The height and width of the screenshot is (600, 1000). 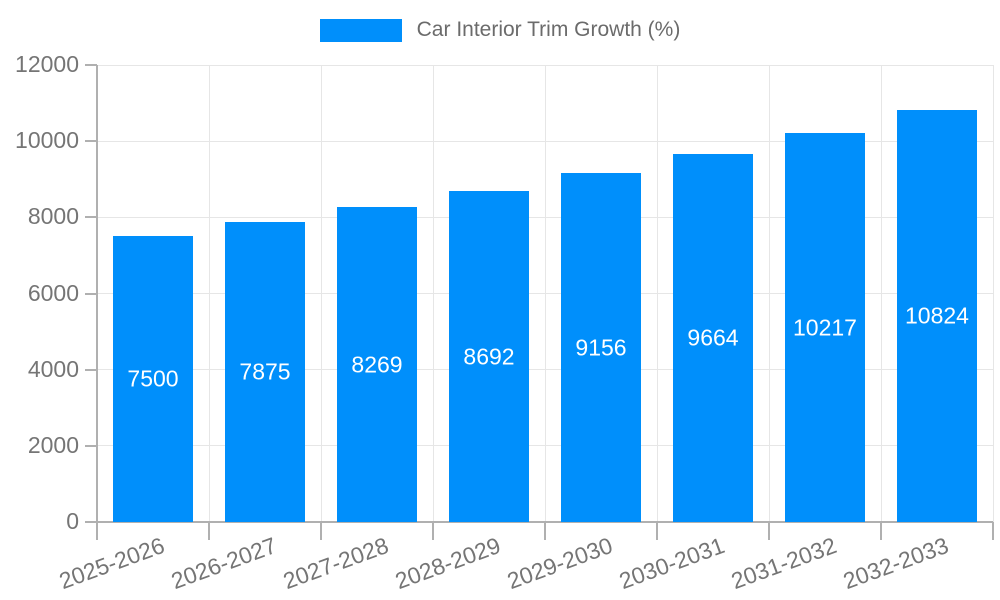 What do you see at coordinates (47, 140) in the screenshot?
I see `y-tick-label: 10000` at bounding box center [47, 140].